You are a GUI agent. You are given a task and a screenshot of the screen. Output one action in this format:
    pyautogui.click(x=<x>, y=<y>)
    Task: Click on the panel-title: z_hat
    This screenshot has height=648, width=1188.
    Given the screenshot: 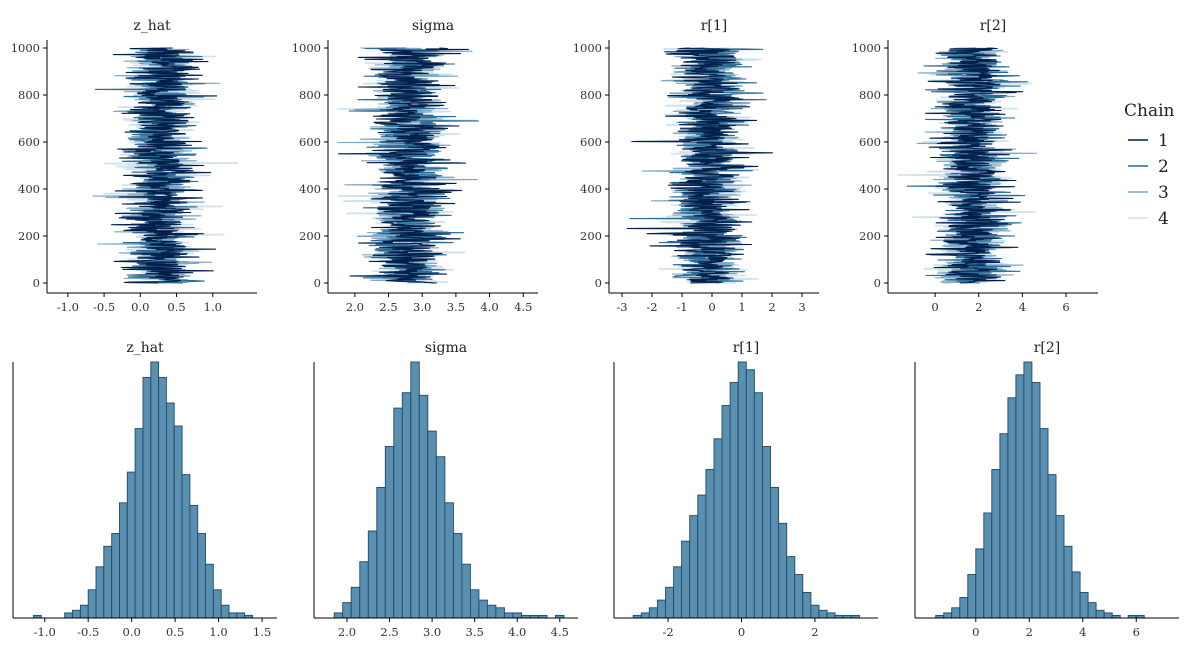 What is the action you would take?
    pyautogui.click(x=145, y=348)
    